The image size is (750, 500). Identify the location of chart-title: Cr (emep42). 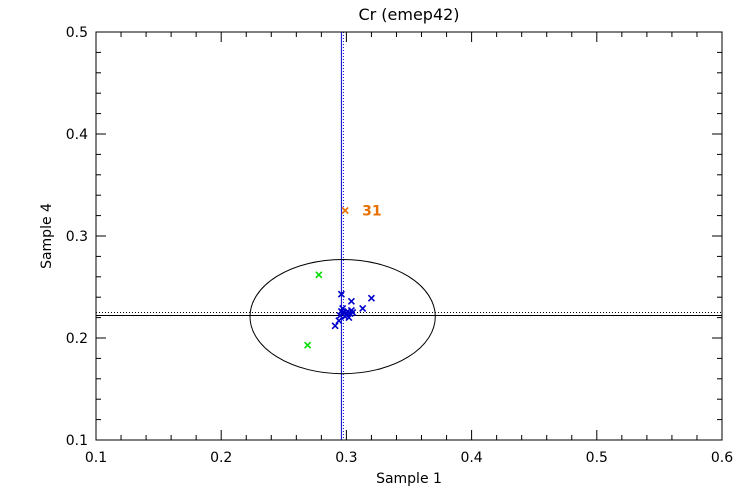
(408, 14).